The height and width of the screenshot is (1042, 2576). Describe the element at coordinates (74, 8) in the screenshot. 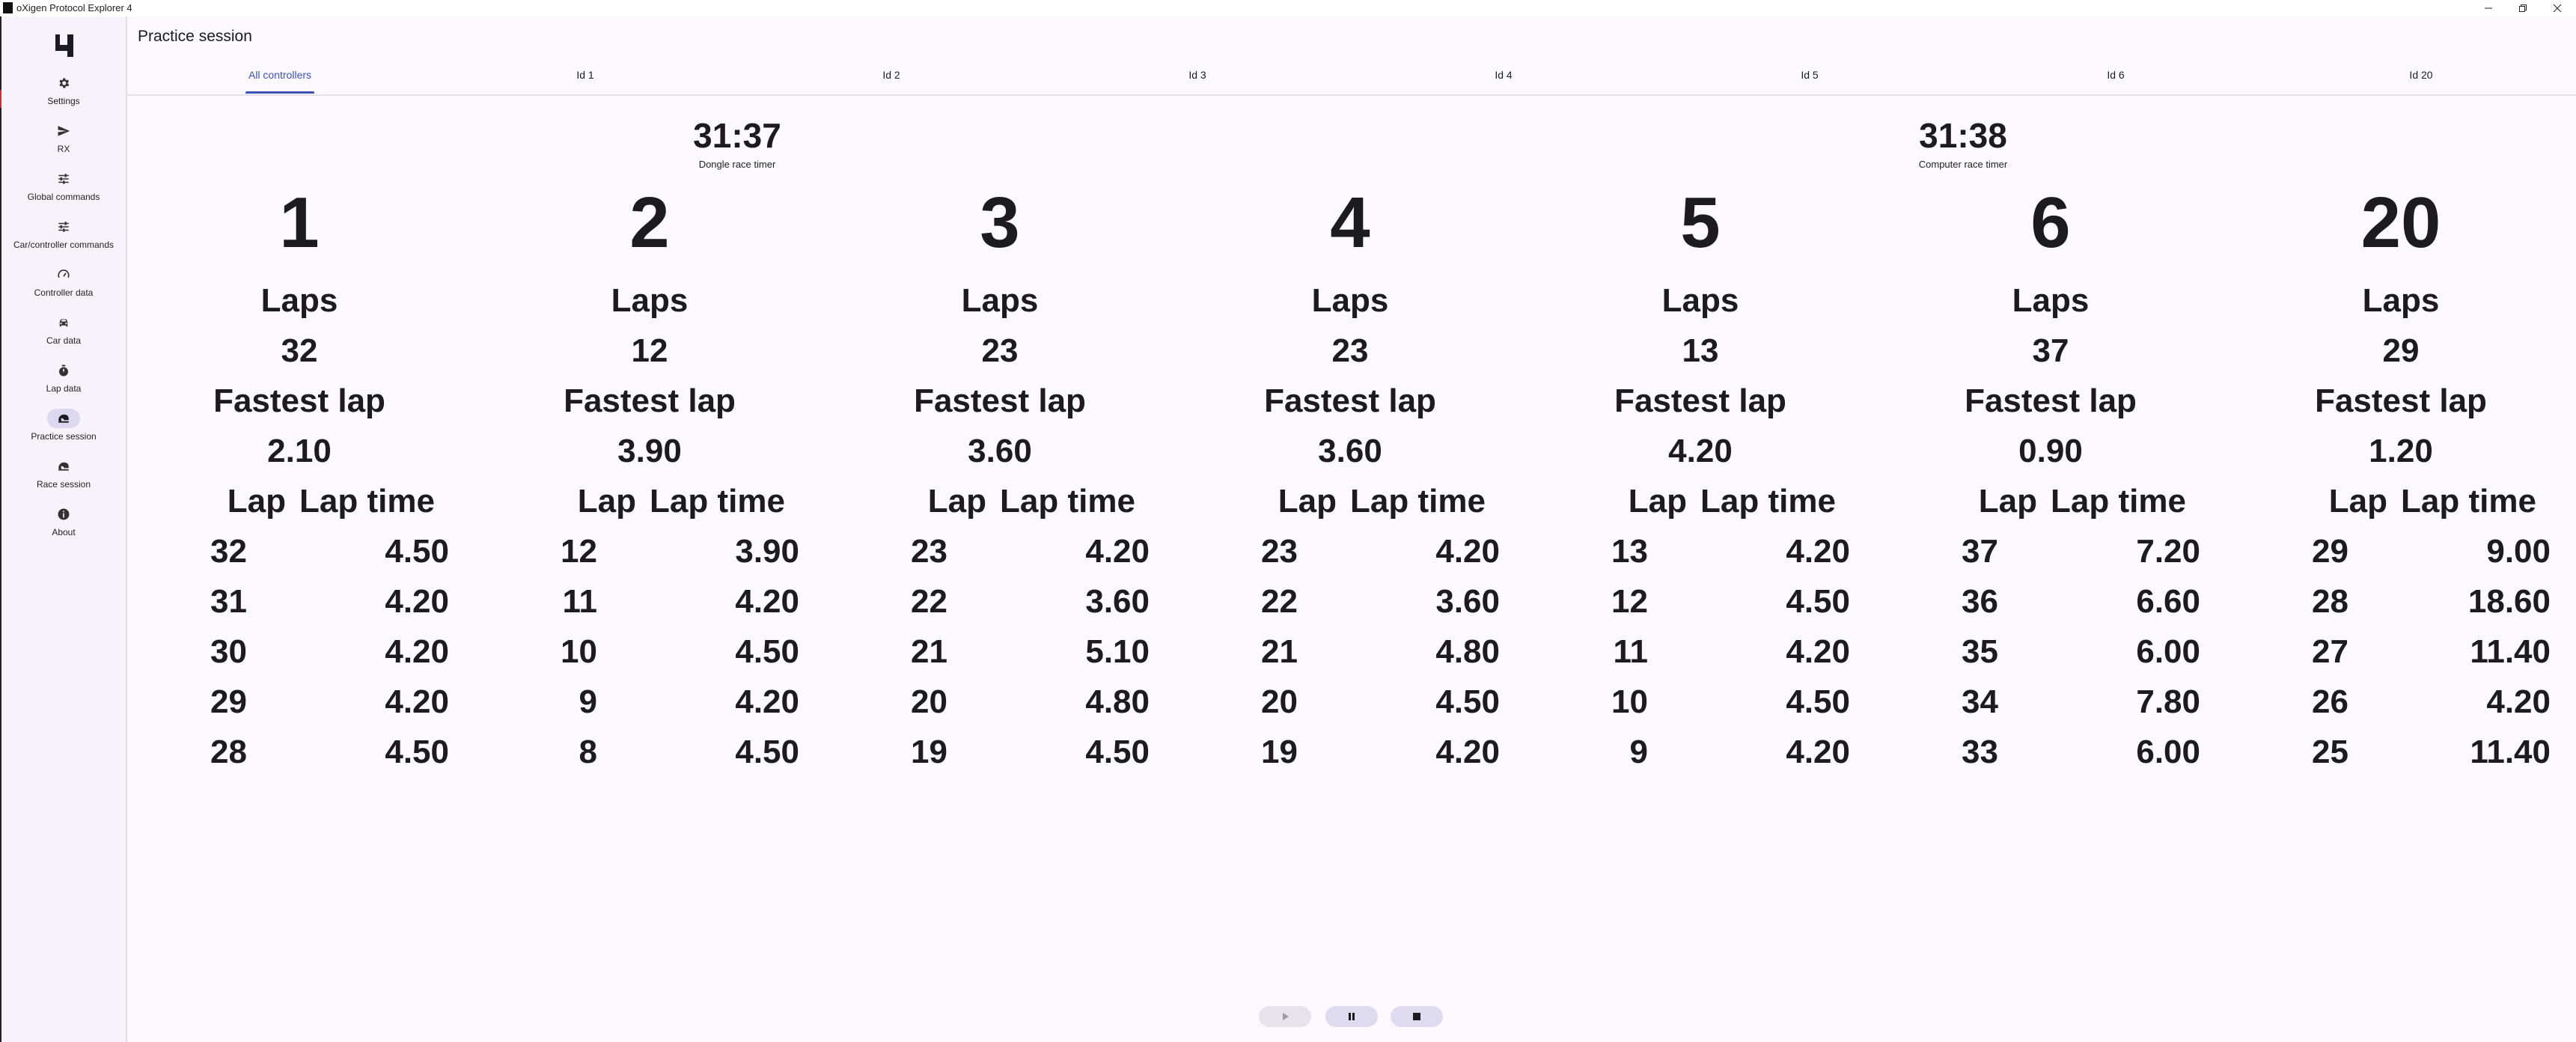

I see `window-title: oXigen Protocol Explorer 4` at that location.